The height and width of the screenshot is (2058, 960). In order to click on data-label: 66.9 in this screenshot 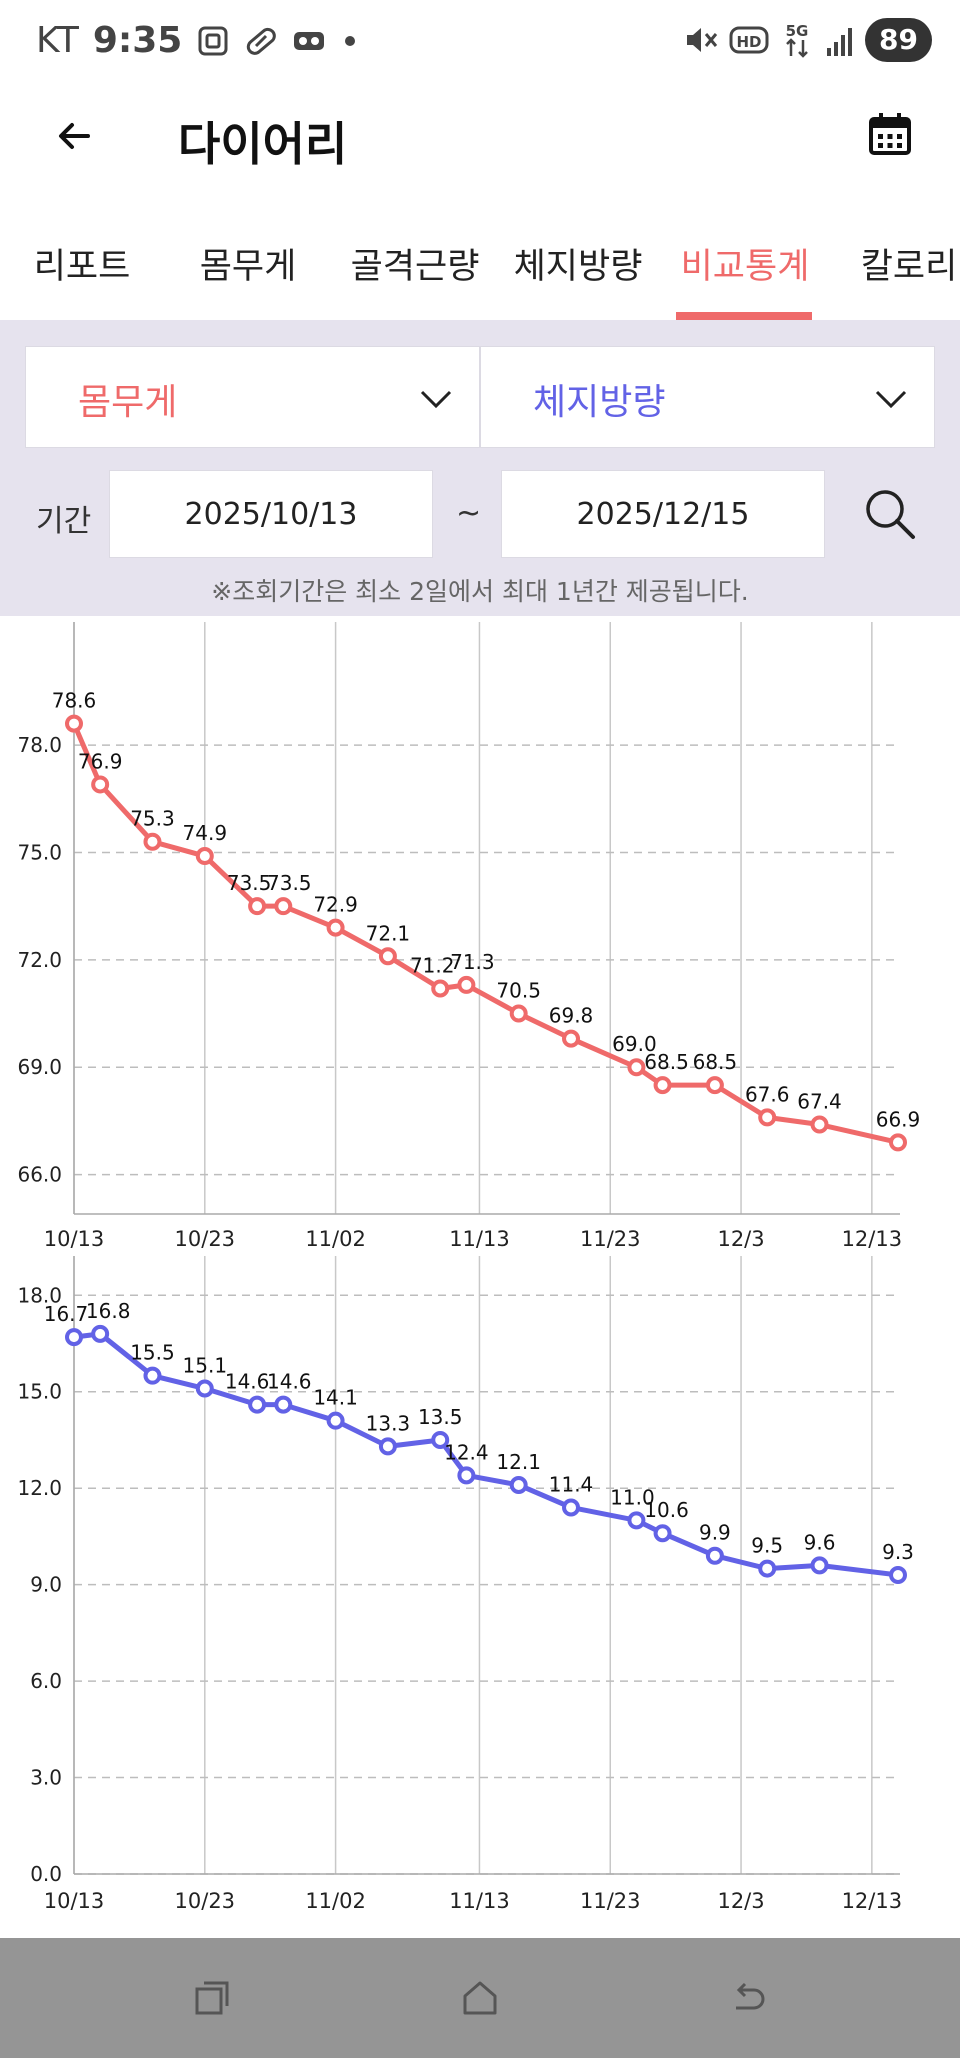, I will do `click(898, 1119)`.